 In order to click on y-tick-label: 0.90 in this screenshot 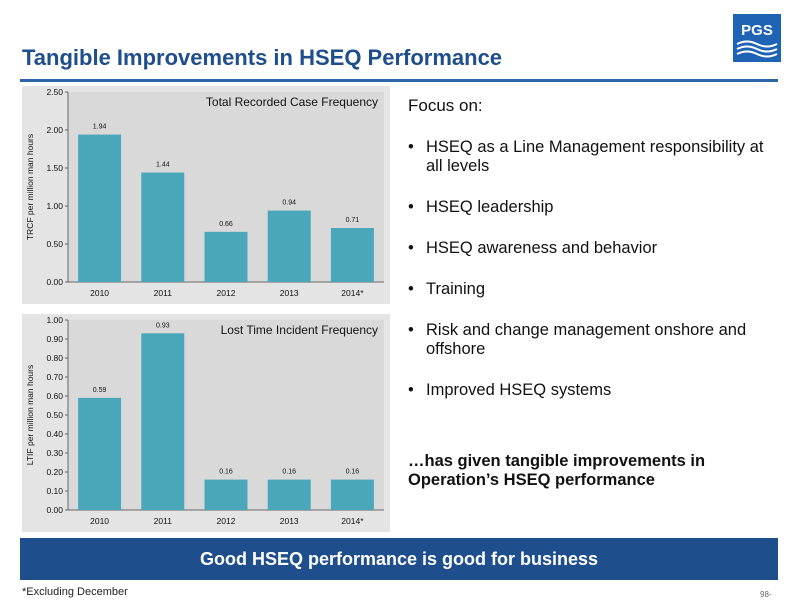, I will do `click(54, 339)`.